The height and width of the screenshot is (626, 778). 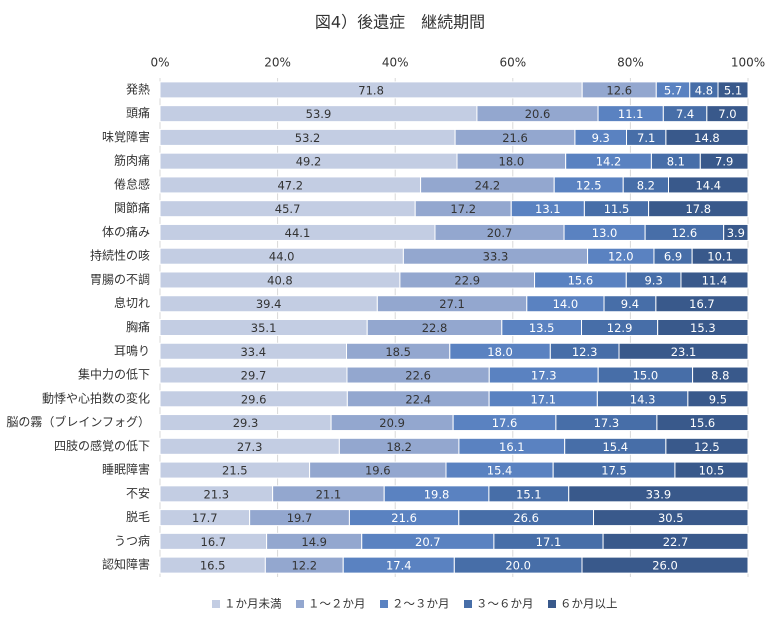 What do you see at coordinates (300, 518) in the screenshot?
I see `data-label: 19.7` at bounding box center [300, 518].